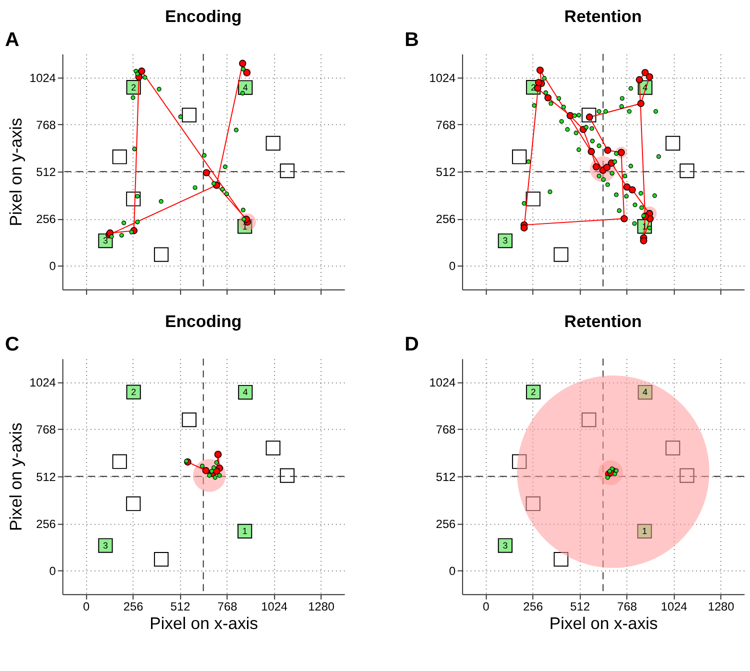 This screenshot has width=750, height=671. What do you see at coordinates (411, 345) in the screenshot?
I see `text: D` at bounding box center [411, 345].